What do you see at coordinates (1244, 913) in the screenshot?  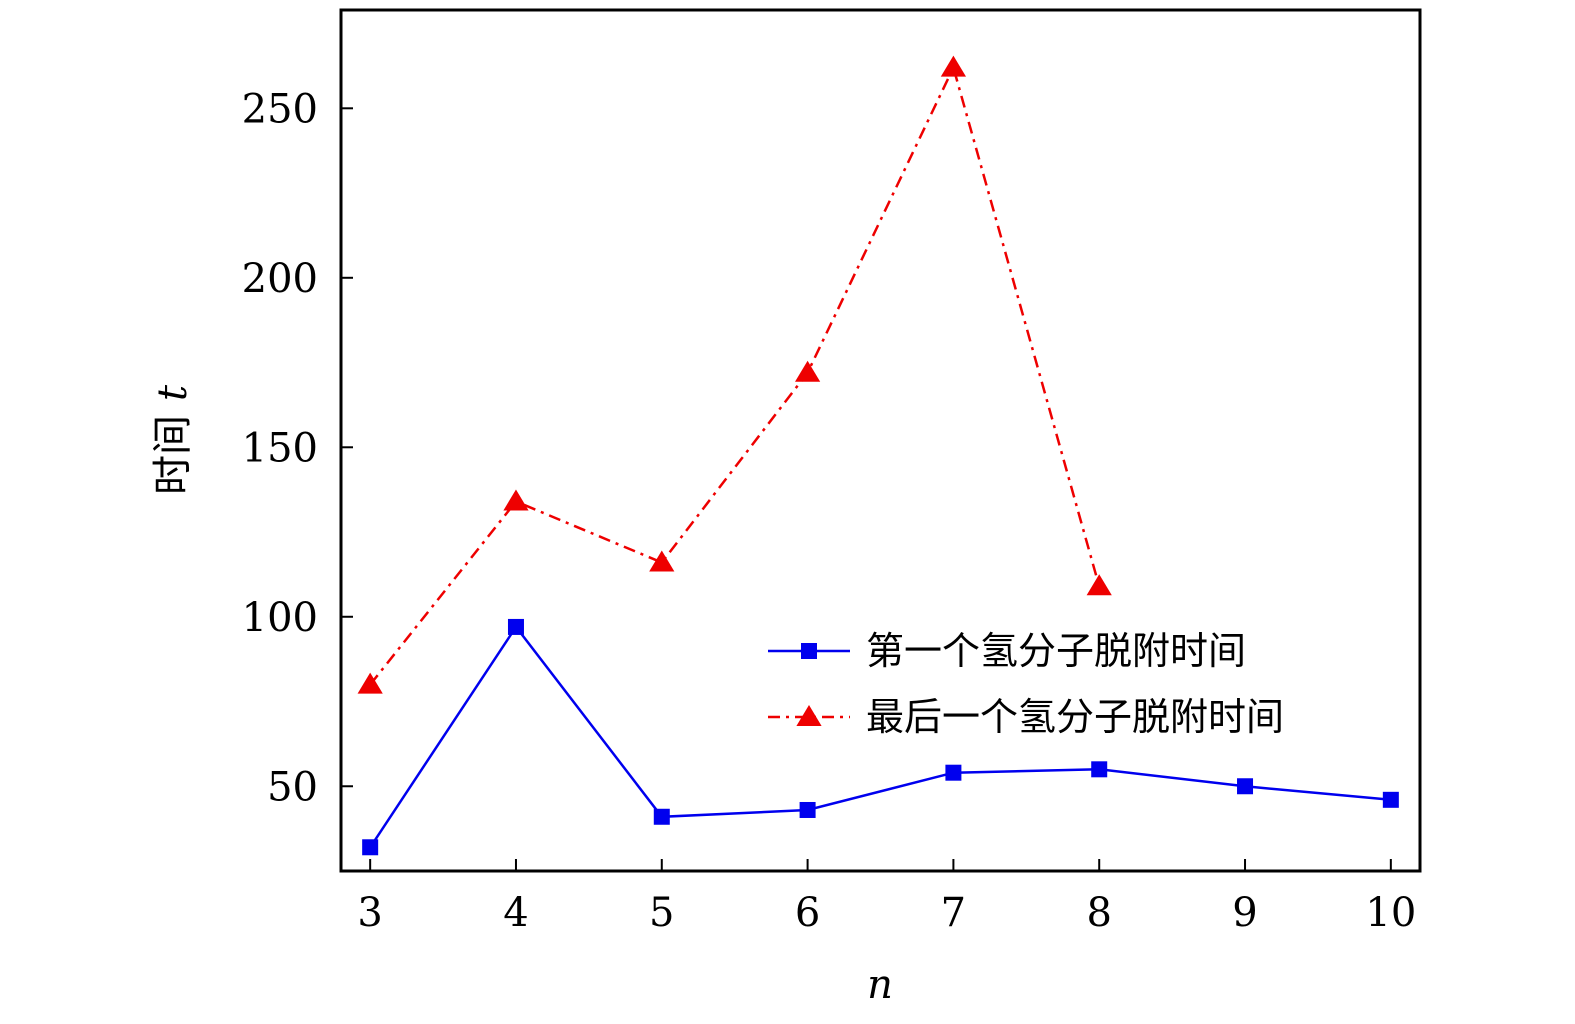 I see `x-tick-label: 9` at bounding box center [1244, 913].